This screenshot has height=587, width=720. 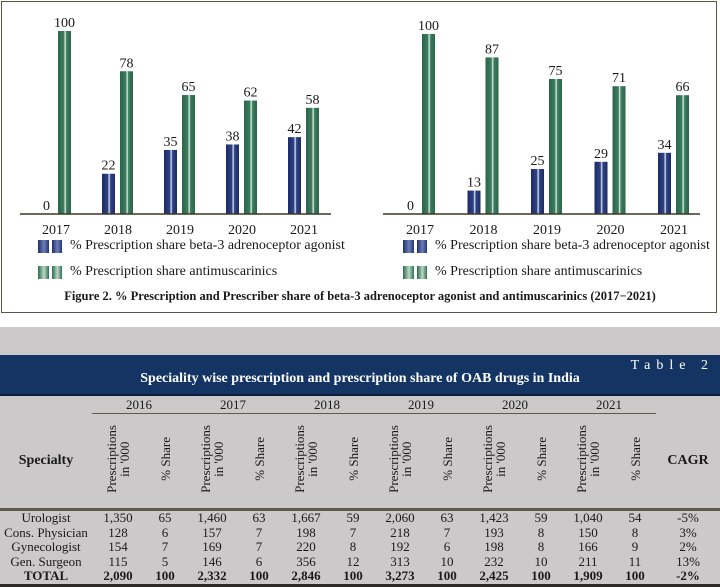 What do you see at coordinates (588, 561) in the screenshot?
I see `prescriptions-cell: 211` at bounding box center [588, 561].